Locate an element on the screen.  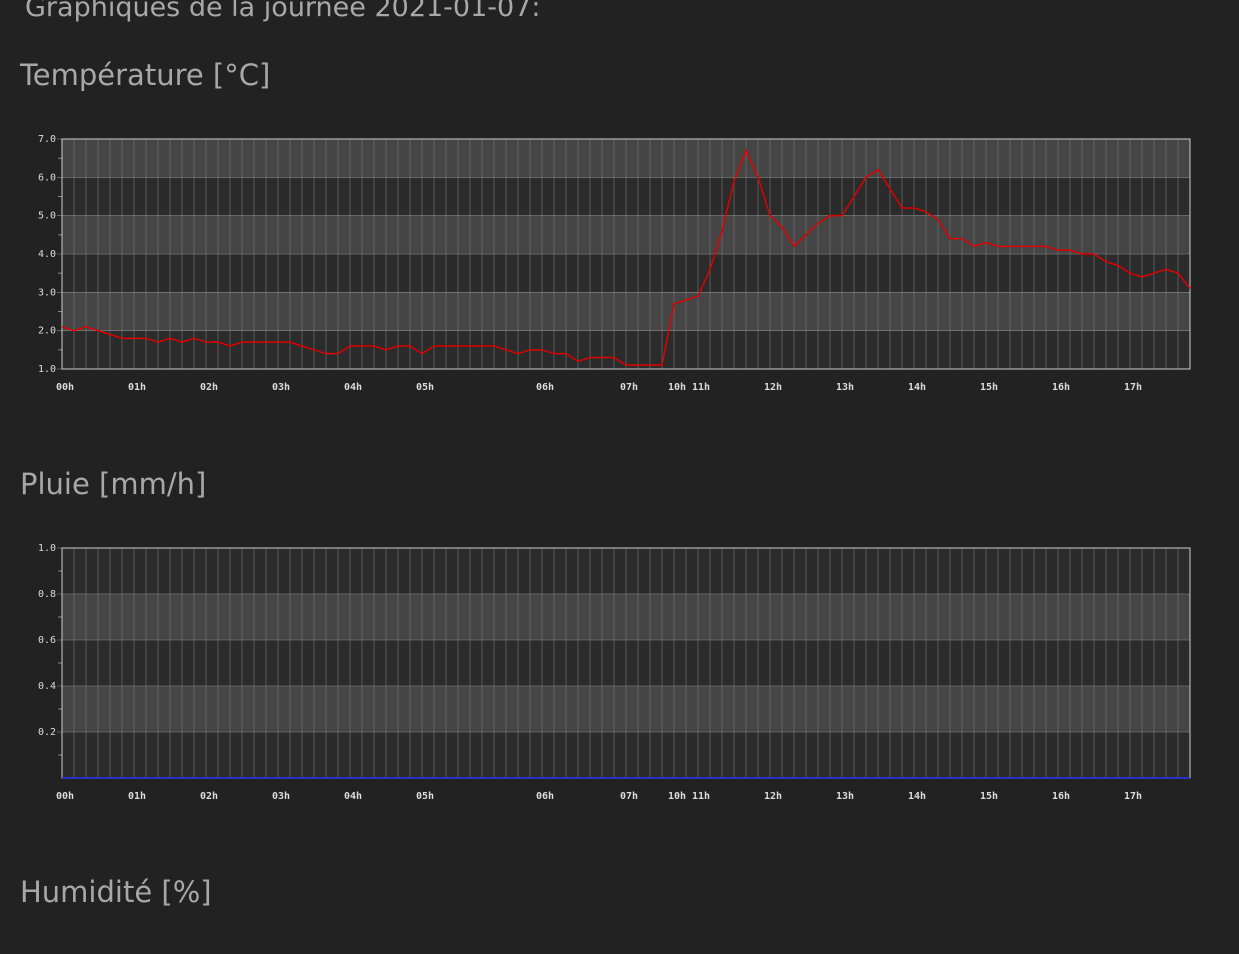
y-tick-label: 5.0 is located at coordinates (47, 216).